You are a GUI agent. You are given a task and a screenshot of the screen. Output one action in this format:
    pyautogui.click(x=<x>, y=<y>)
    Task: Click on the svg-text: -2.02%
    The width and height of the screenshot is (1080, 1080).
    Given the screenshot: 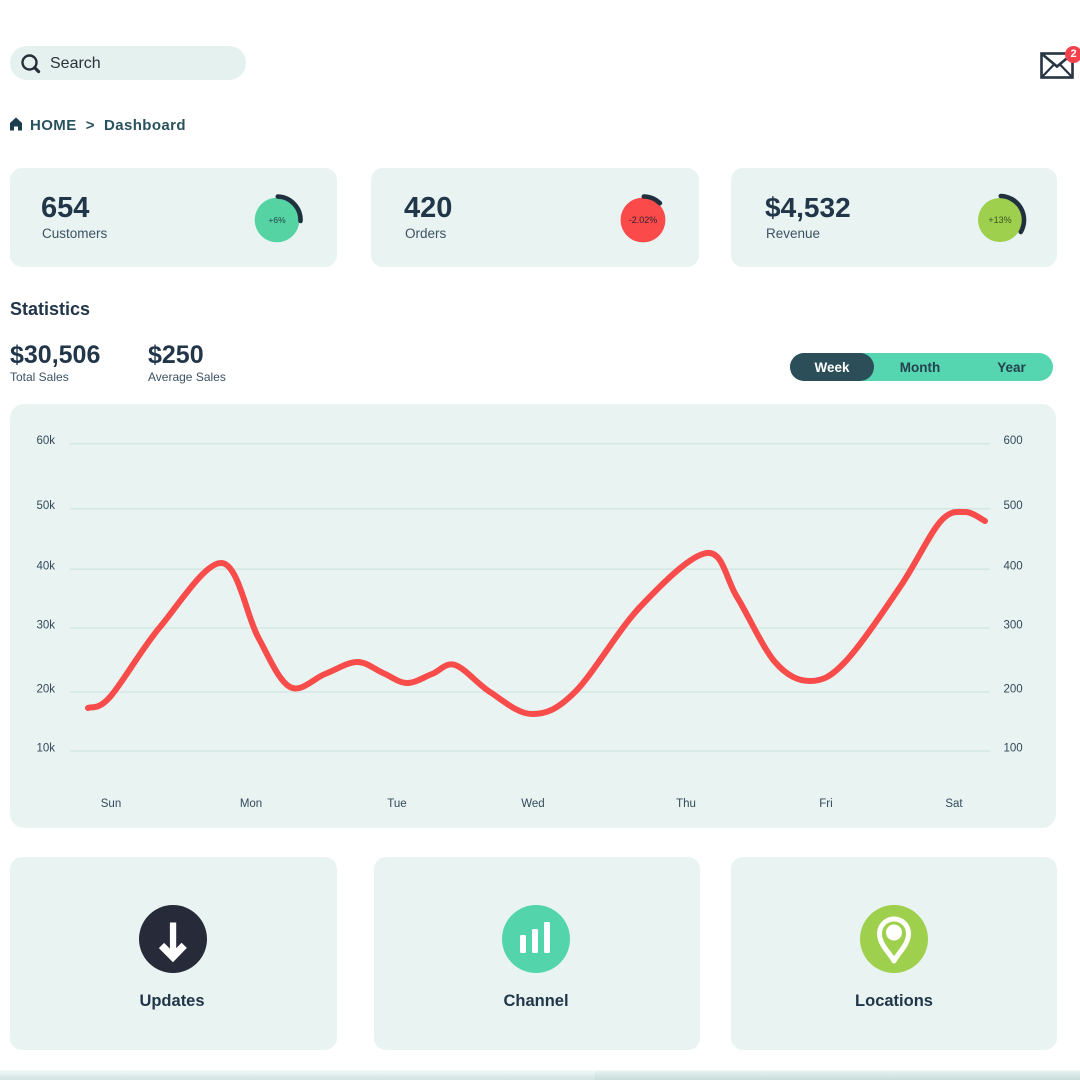 What is the action you would take?
    pyautogui.click(x=643, y=220)
    